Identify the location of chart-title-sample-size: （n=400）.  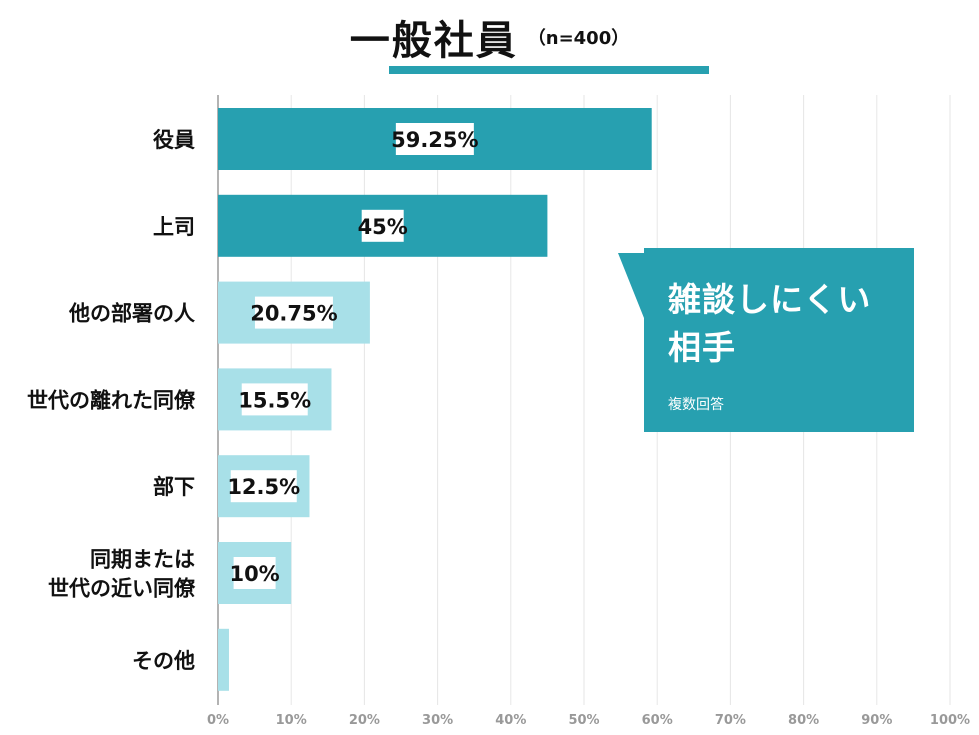
(578, 38).